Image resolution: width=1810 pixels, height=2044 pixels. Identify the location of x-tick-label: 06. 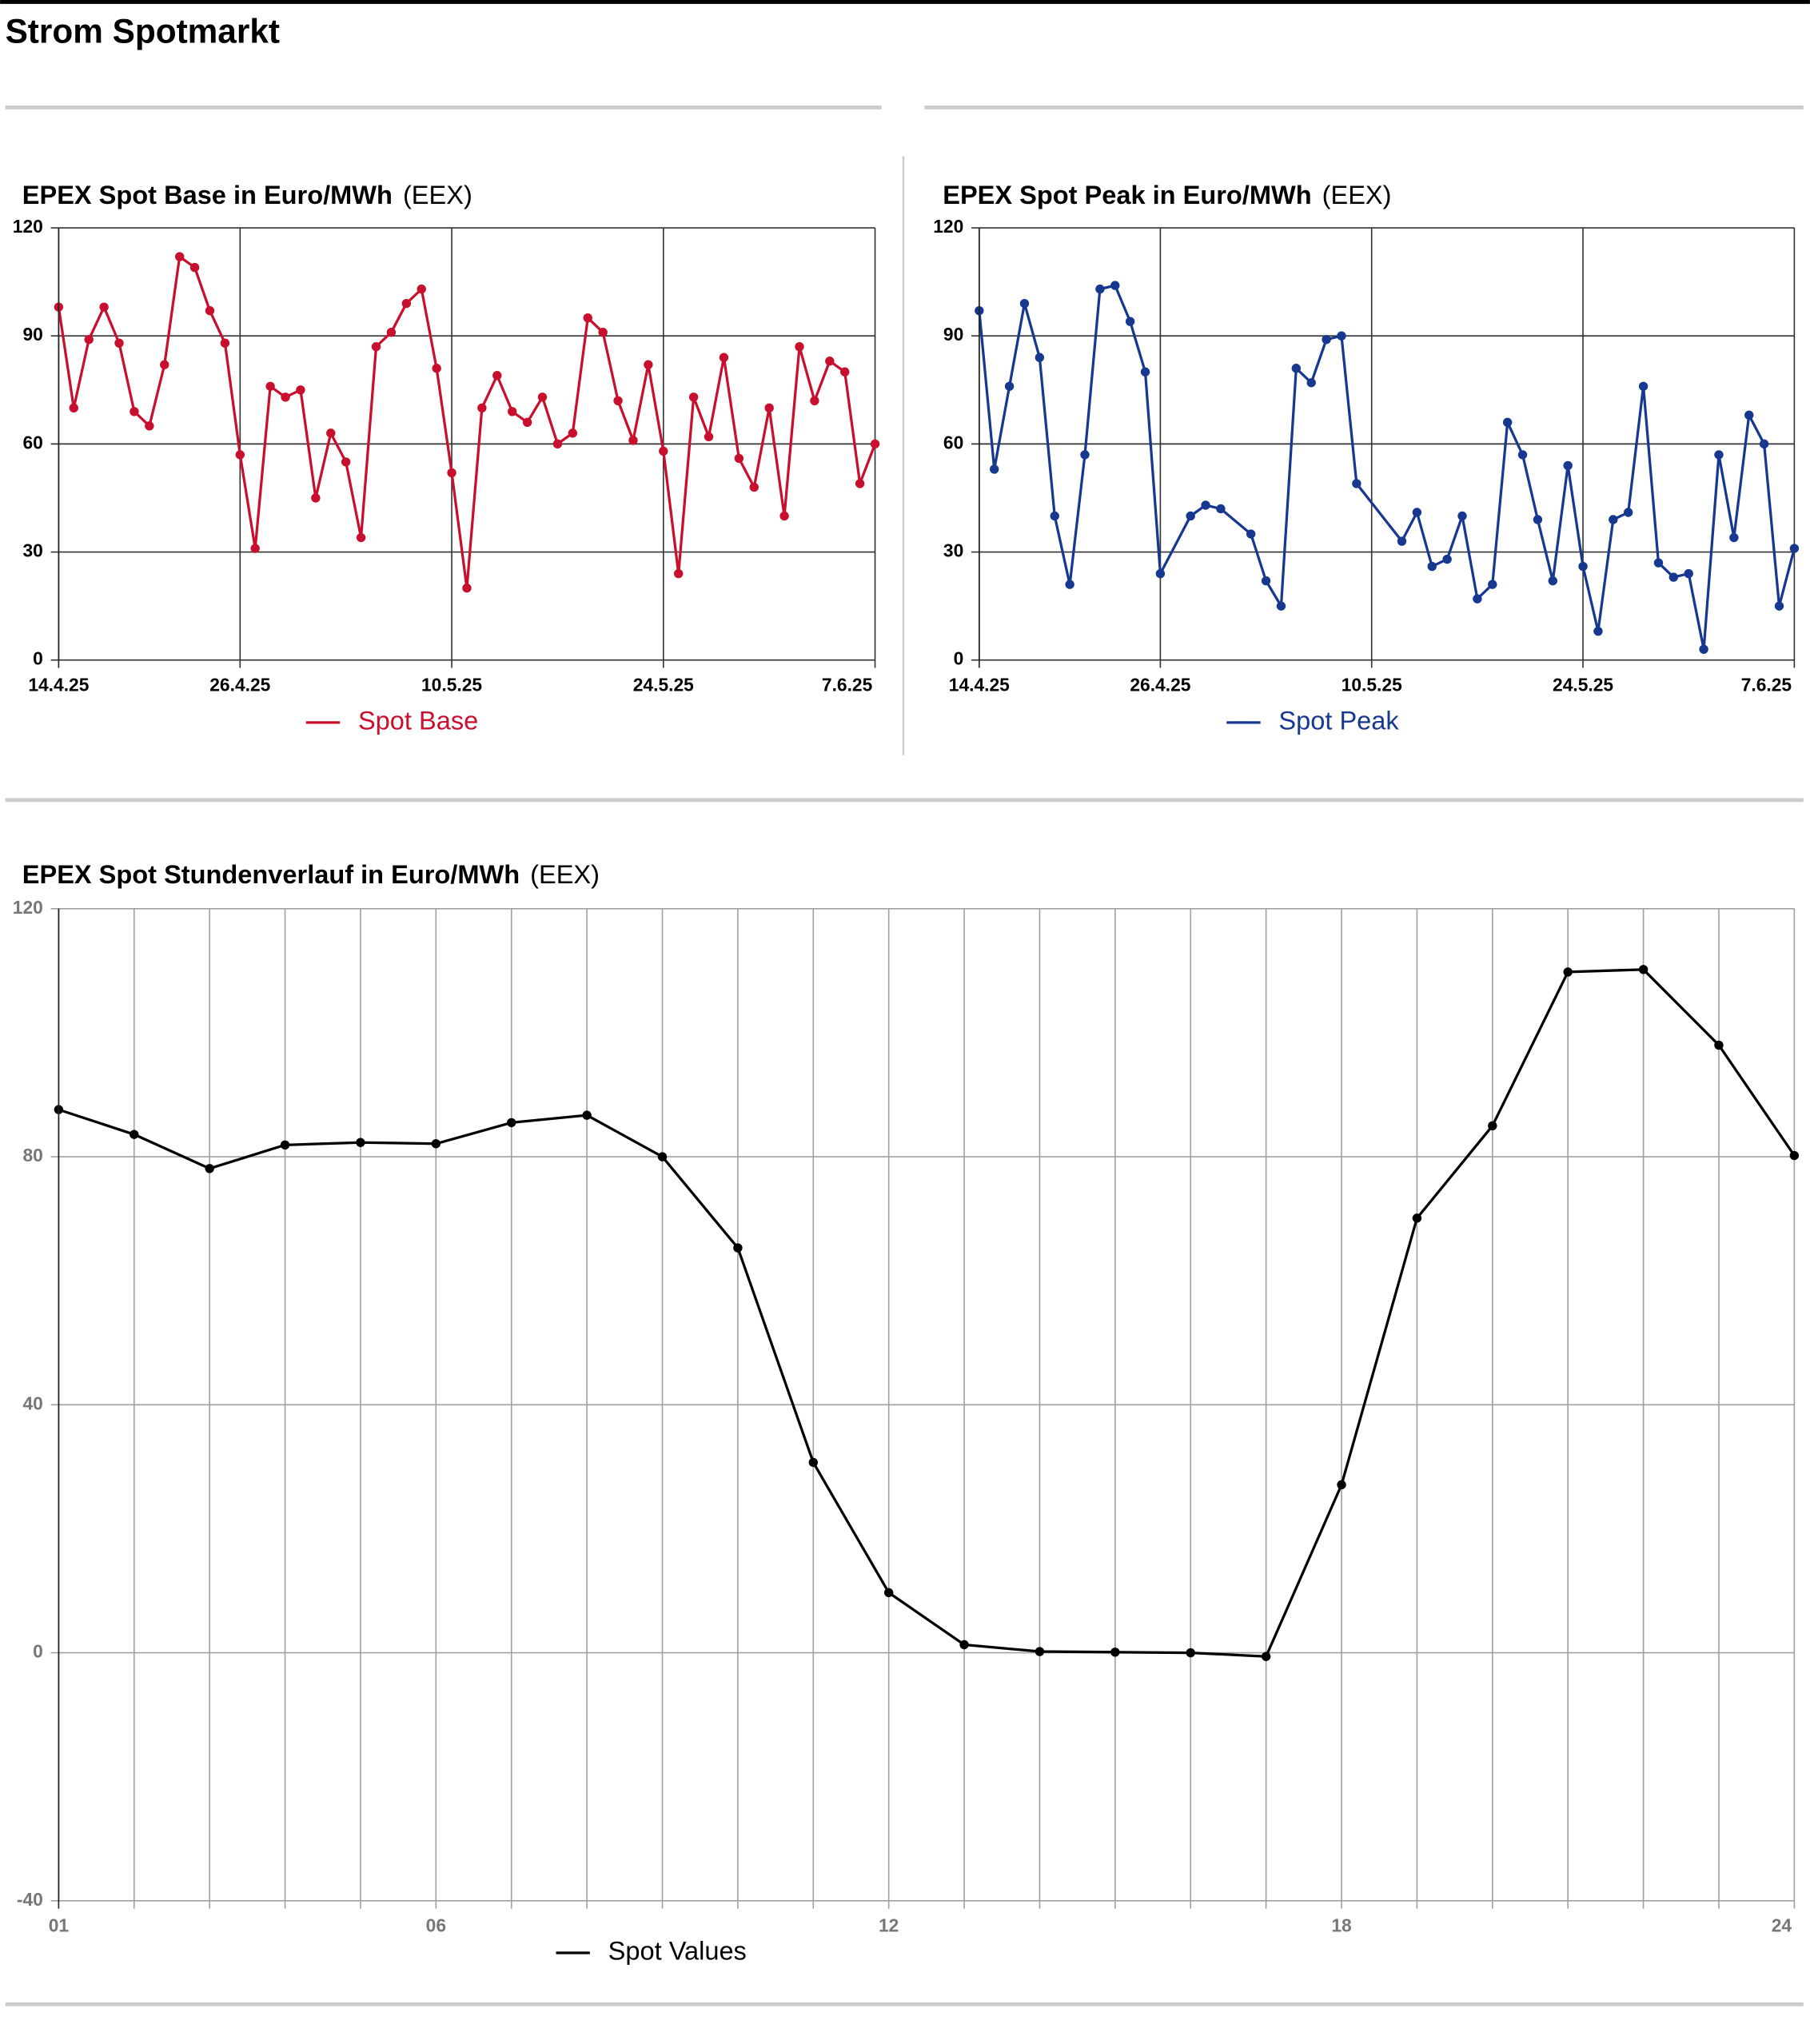
(436, 1925).